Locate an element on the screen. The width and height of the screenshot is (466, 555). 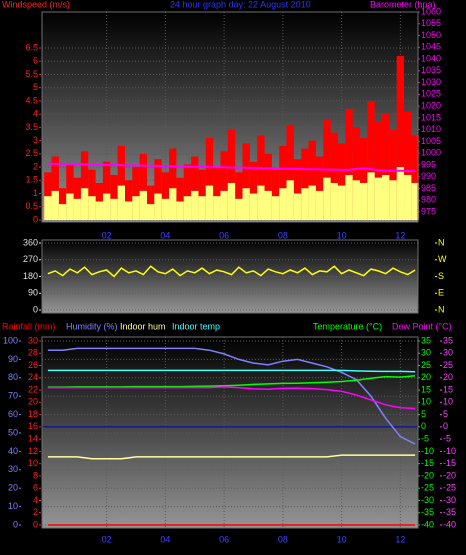
y-tick-label: 40 is located at coordinates (13, 451).